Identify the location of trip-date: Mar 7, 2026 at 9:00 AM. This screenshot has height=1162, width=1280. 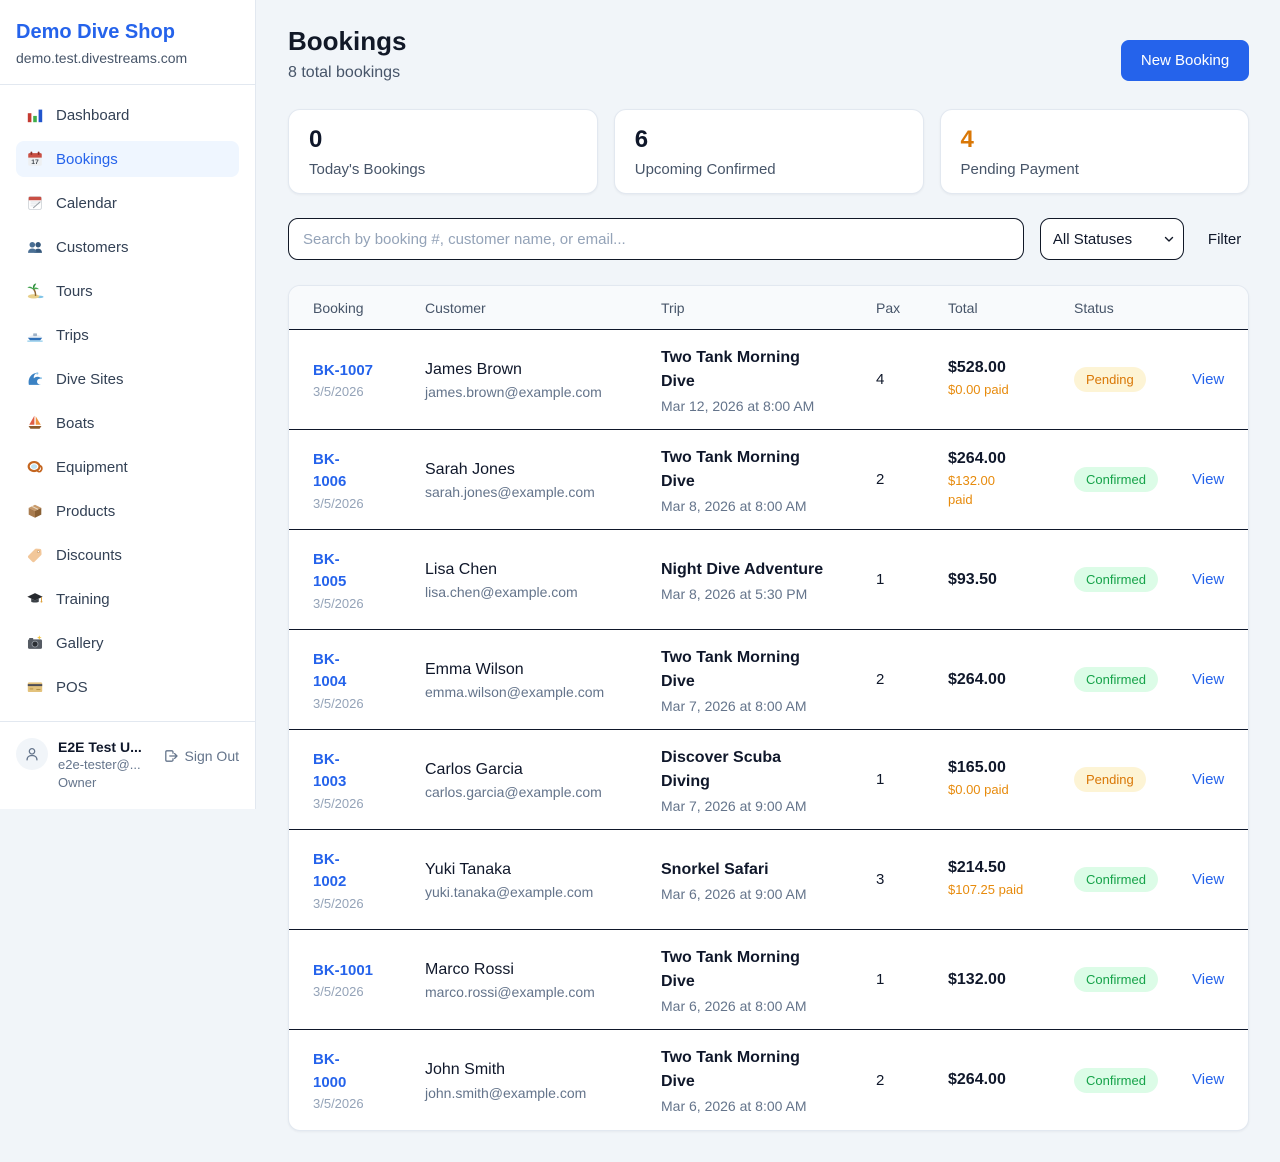
(734, 805).